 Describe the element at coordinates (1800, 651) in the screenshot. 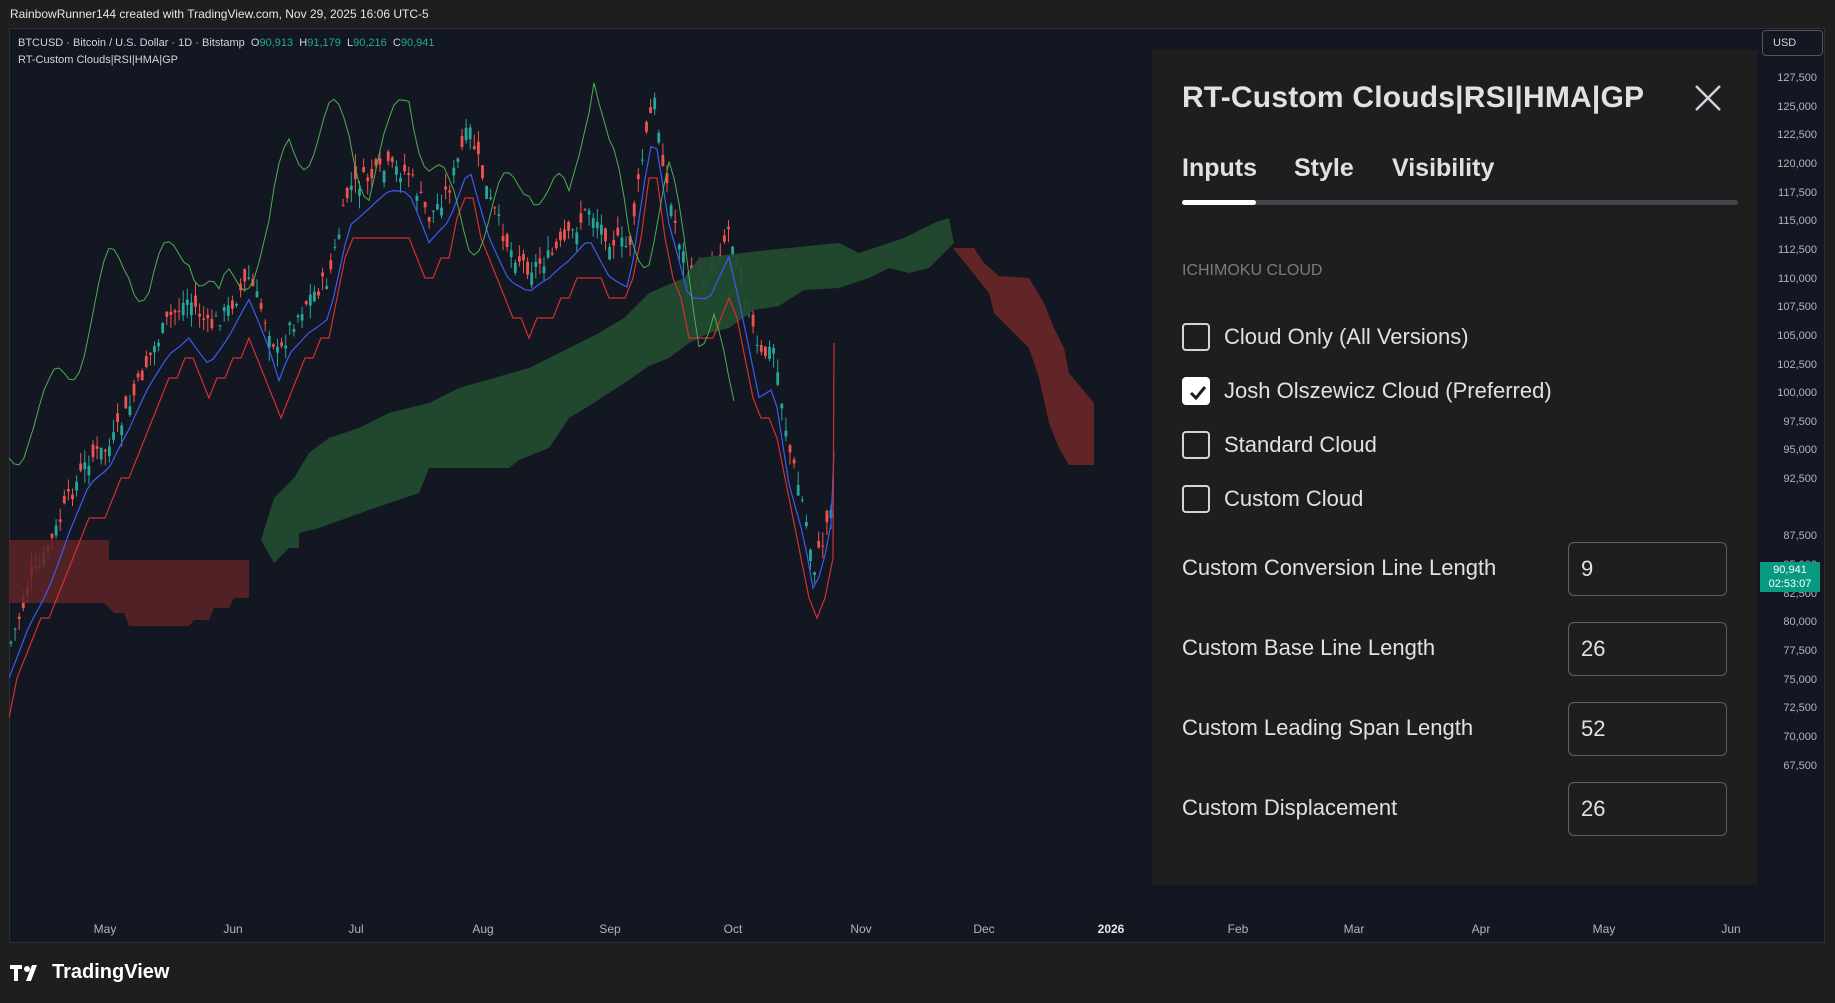

I see `price-tick: 77,500` at that location.